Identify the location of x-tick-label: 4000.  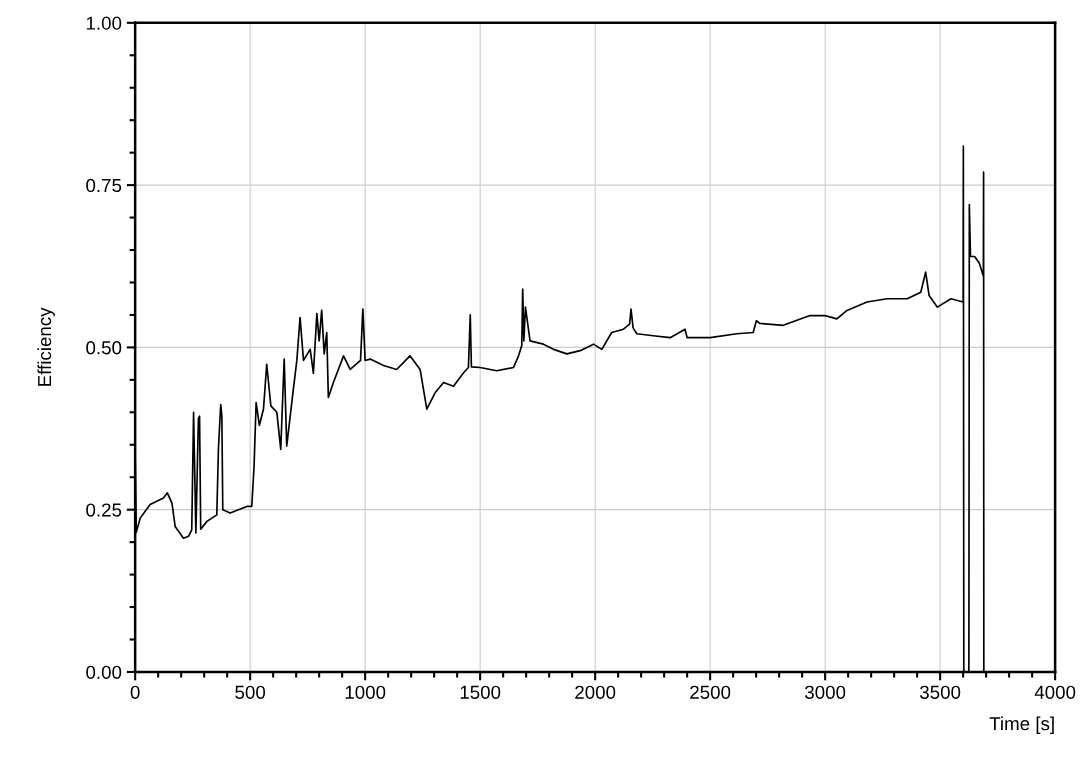
(1055, 692).